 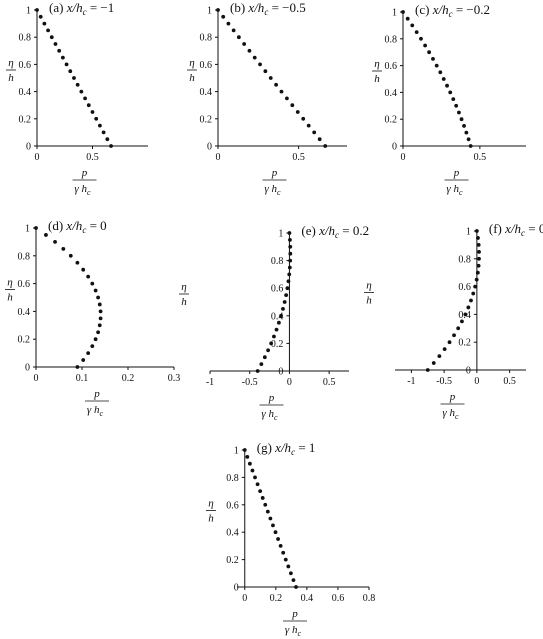 I want to click on x-tick-label: -1, so click(x=210, y=382).